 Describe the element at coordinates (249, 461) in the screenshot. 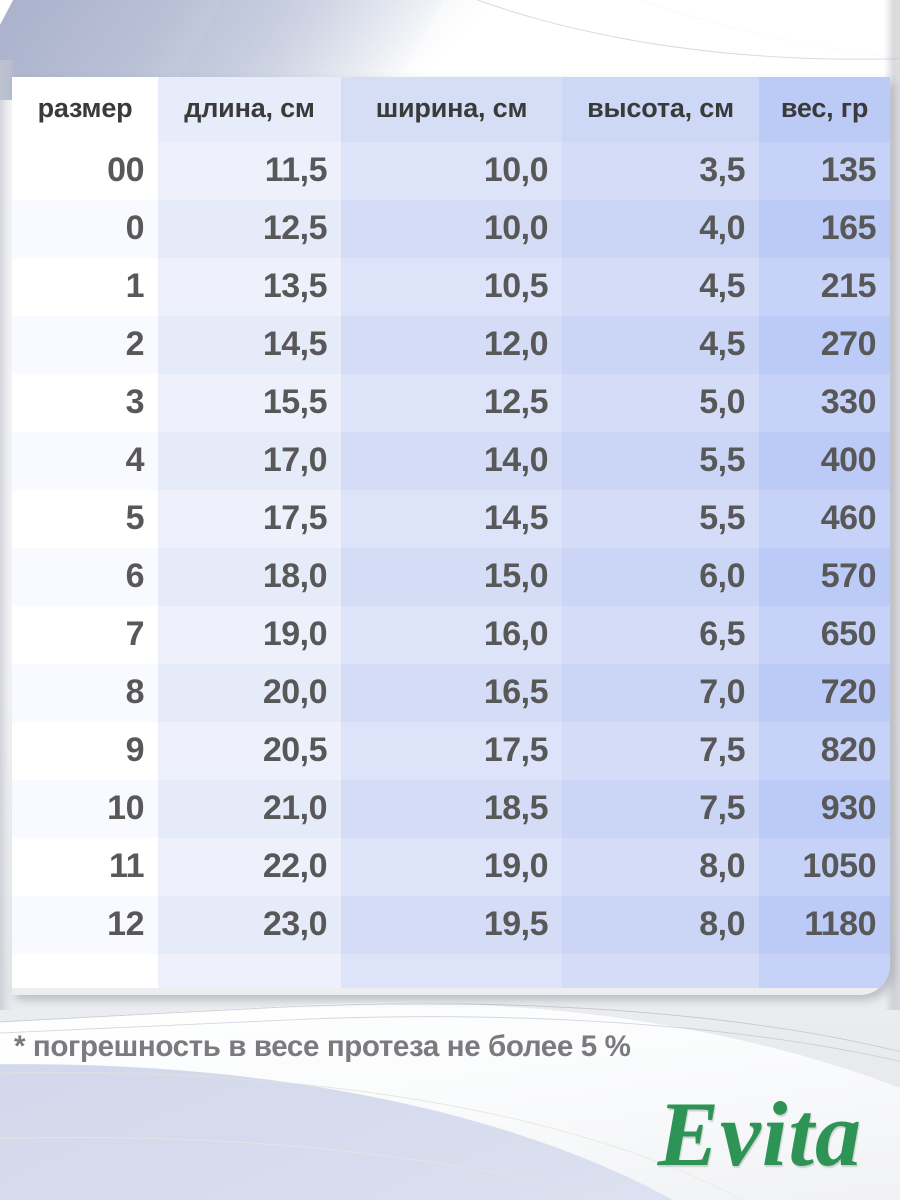

I see `cell-length: 17,0` at that location.